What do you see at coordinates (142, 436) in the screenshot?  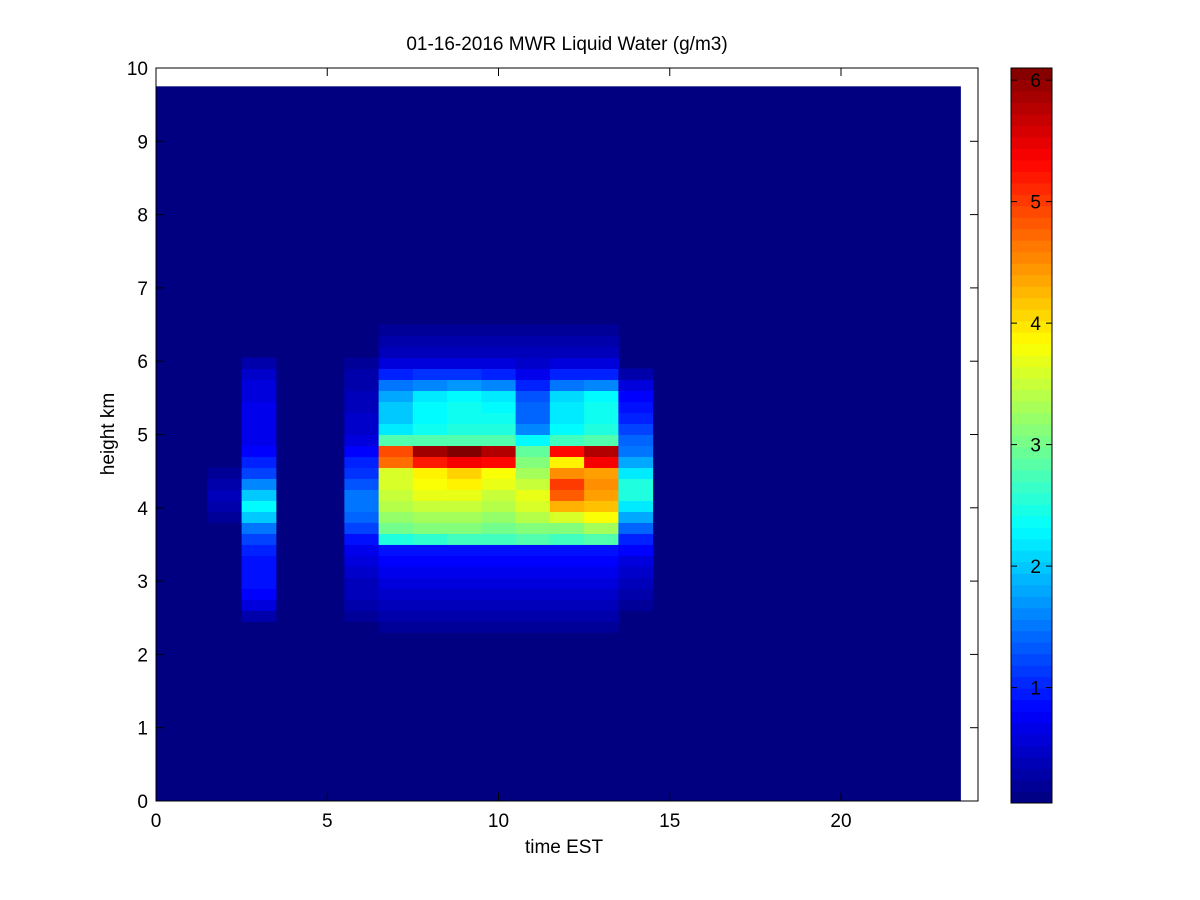 I see `y-tick-label: 5` at bounding box center [142, 436].